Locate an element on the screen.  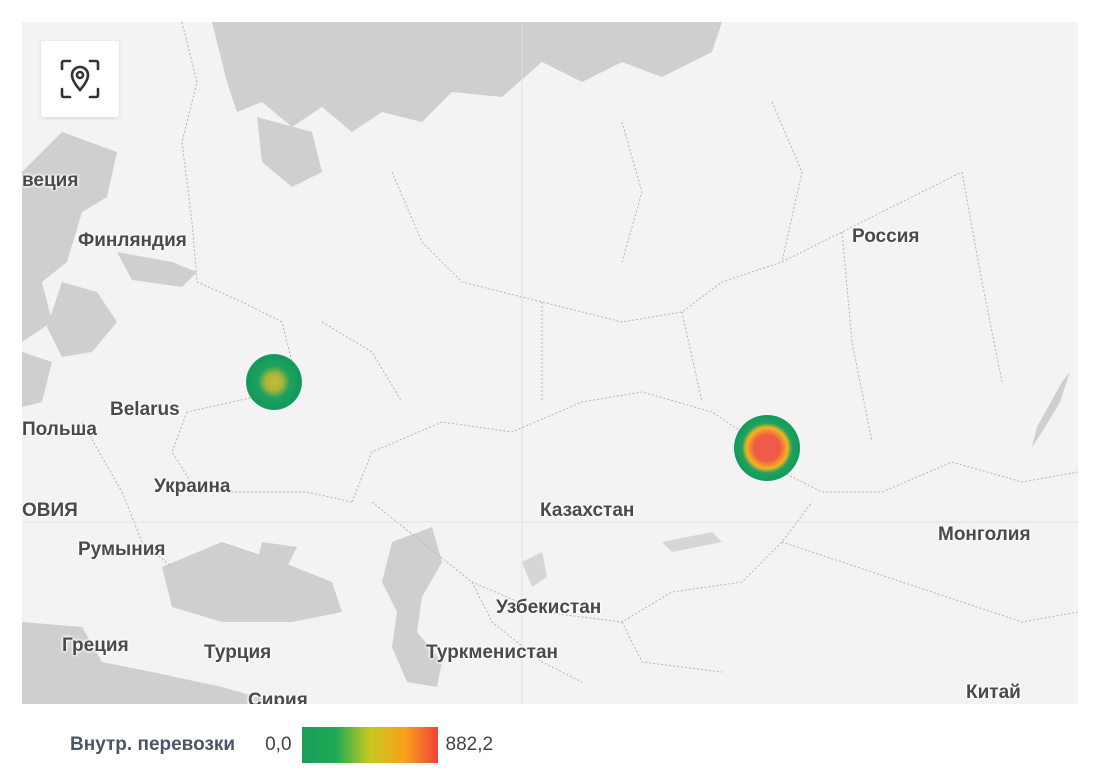
heat-point-east is located at coordinates (767, 448).